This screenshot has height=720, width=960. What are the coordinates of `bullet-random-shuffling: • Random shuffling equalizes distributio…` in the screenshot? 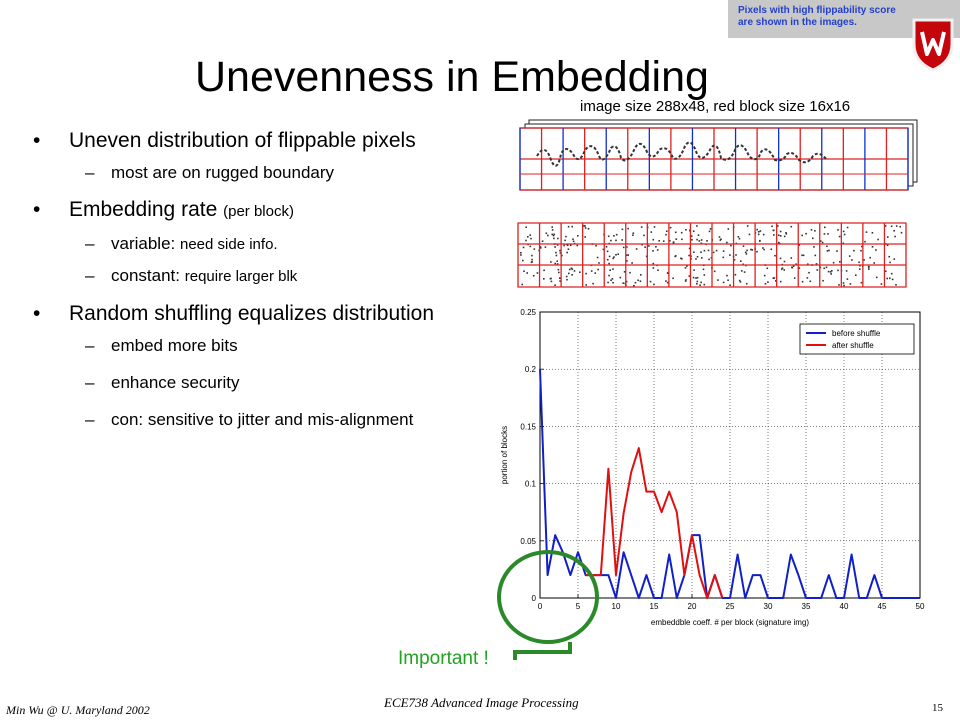 It's located at (243, 314).